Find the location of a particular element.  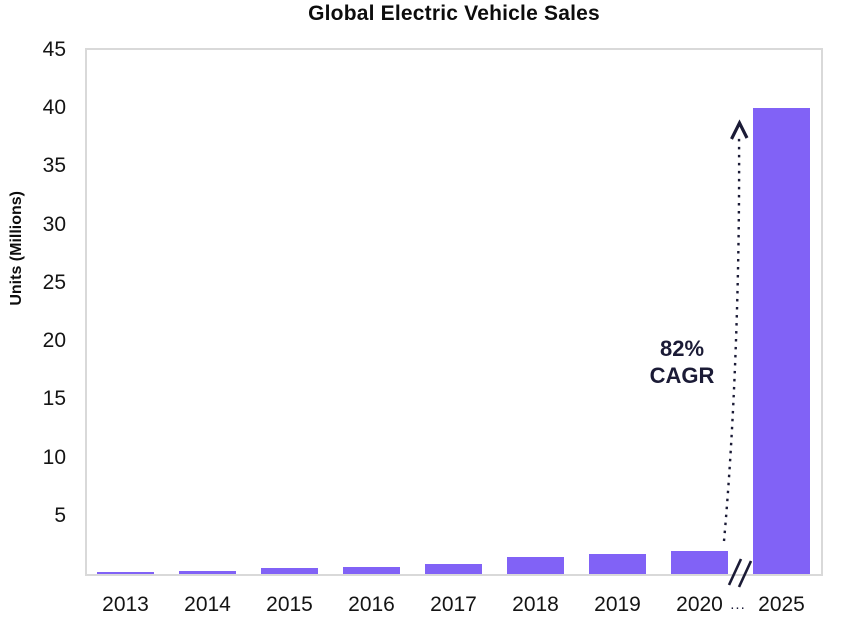

bar-2013 is located at coordinates (125, 573).